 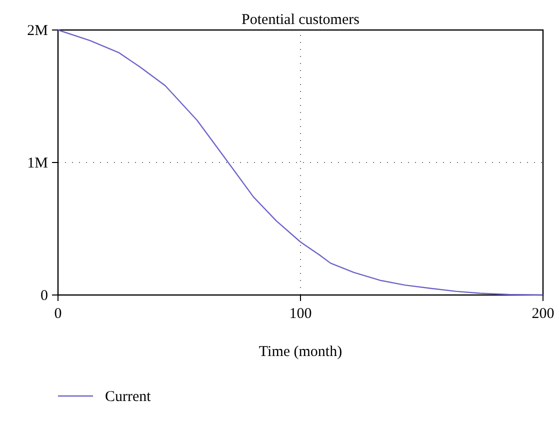 I want to click on y-tick-label: 0, so click(x=44, y=296).